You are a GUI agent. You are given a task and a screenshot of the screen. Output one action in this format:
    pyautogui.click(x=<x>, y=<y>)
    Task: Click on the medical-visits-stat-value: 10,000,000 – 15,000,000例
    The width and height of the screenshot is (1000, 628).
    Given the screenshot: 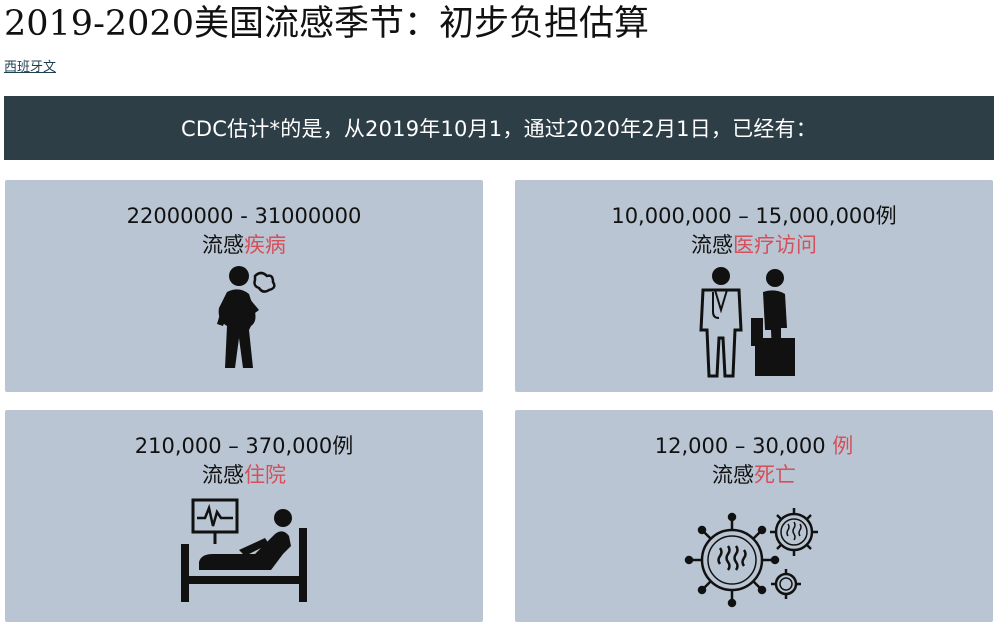 What is the action you would take?
    pyautogui.click(x=754, y=216)
    